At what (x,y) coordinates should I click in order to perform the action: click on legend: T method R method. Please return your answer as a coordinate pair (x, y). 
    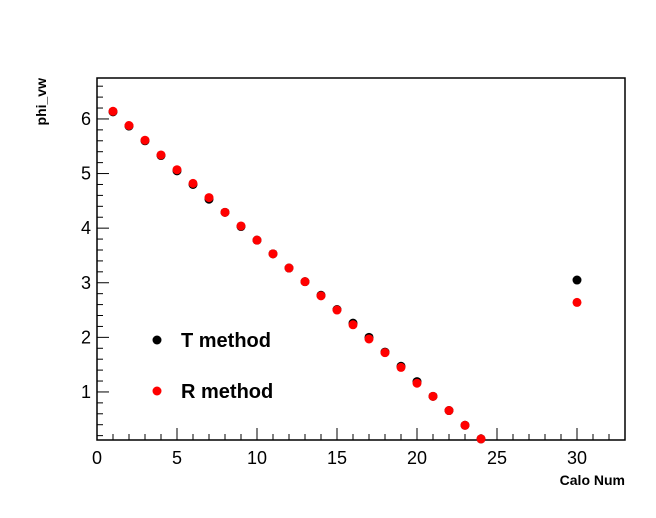
    Looking at the image, I should click on (212, 366).